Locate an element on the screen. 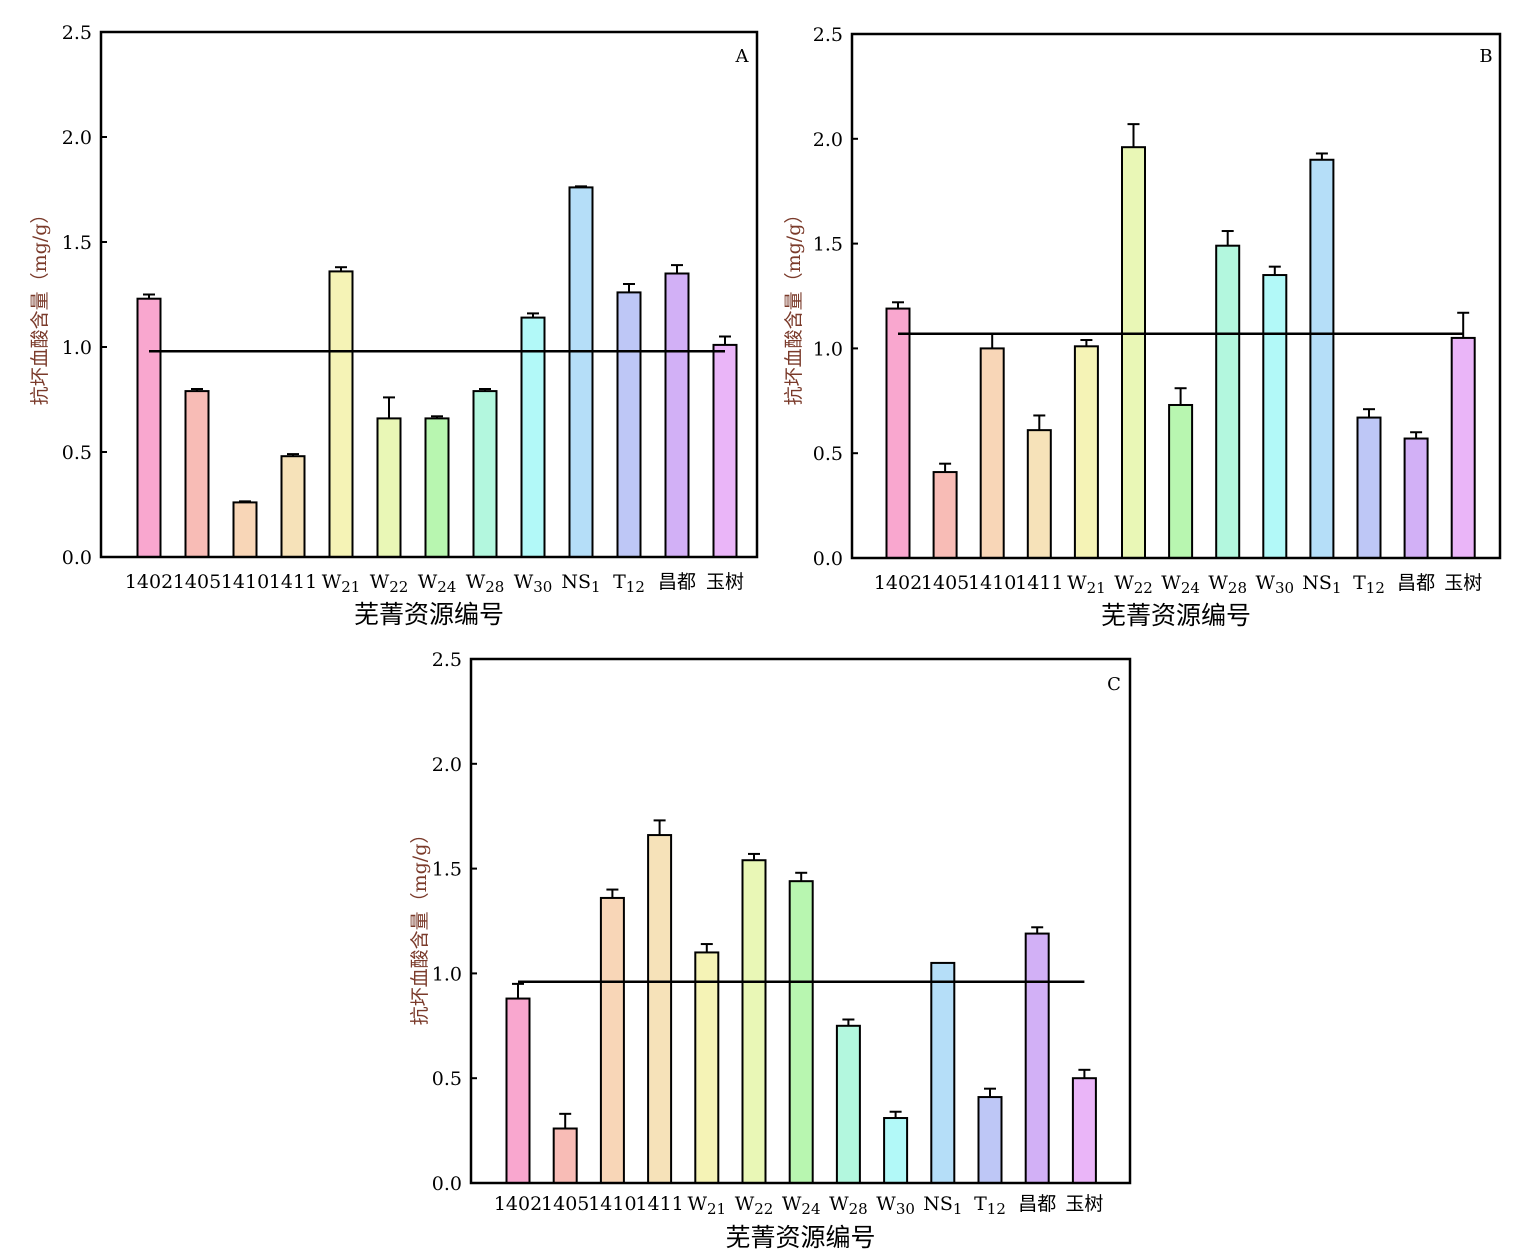 The image size is (1535, 1255). x-axis-label: 芜菁资源编号 is located at coordinates (429, 614).